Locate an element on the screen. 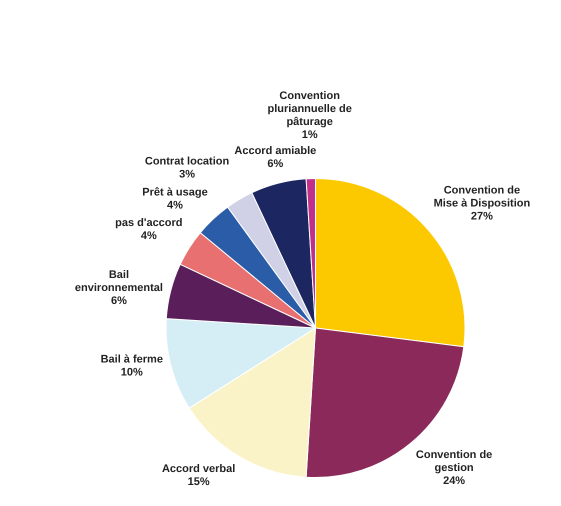  data-label: 15% is located at coordinates (199, 482).